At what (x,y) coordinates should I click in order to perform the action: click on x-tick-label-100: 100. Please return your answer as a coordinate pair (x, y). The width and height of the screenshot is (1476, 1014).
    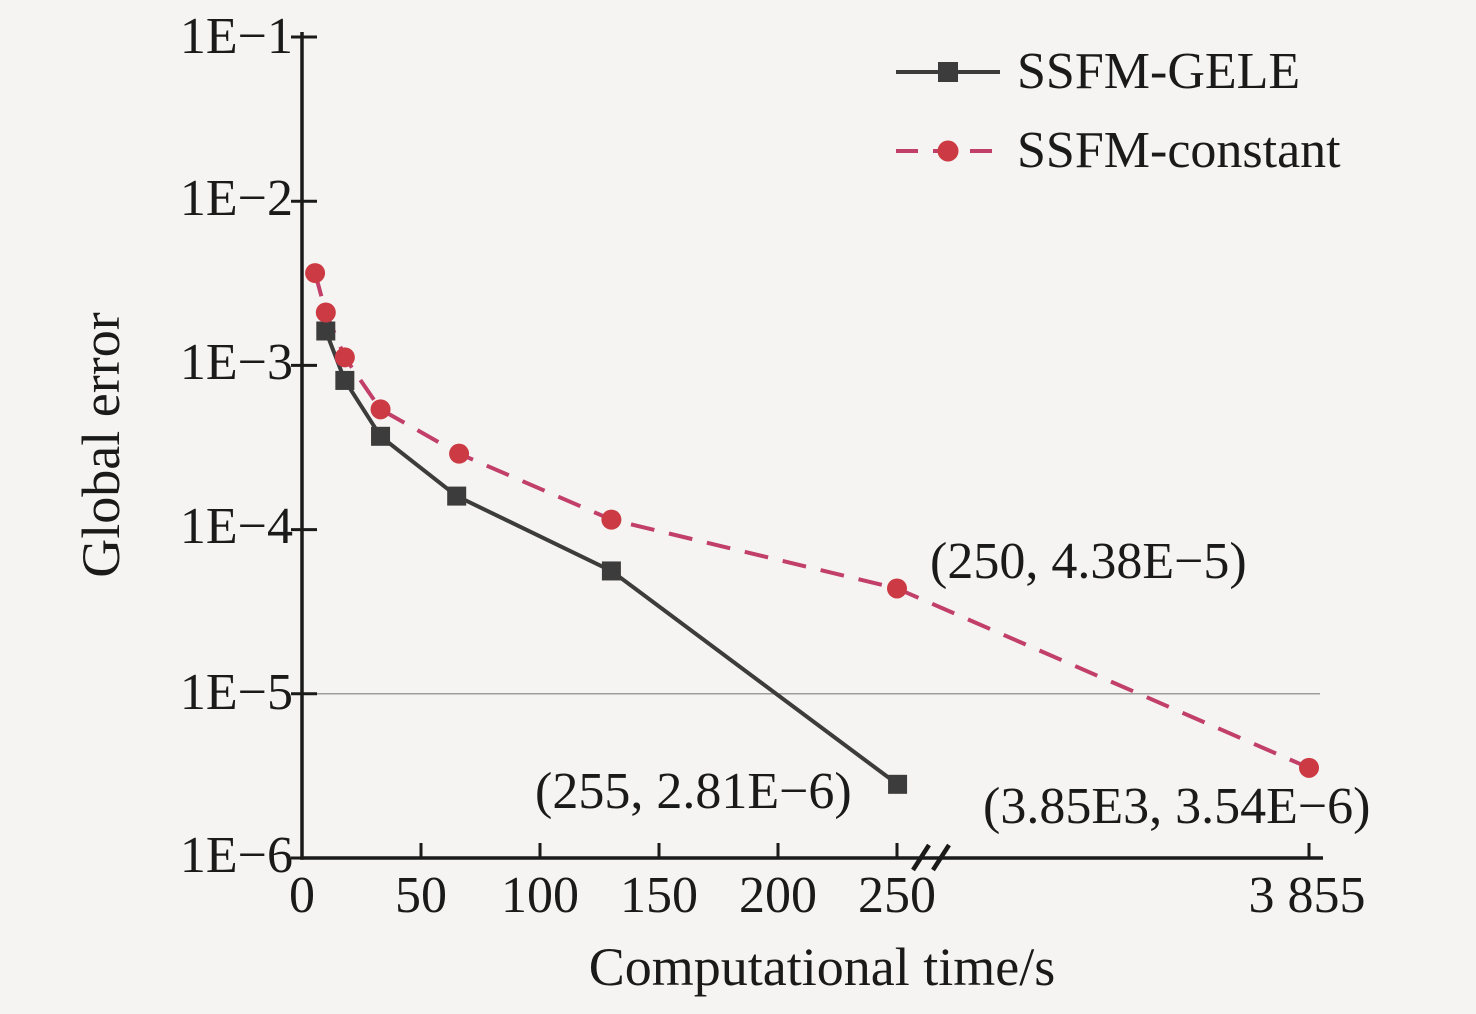
    Looking at the image, I should click on (540, 895).